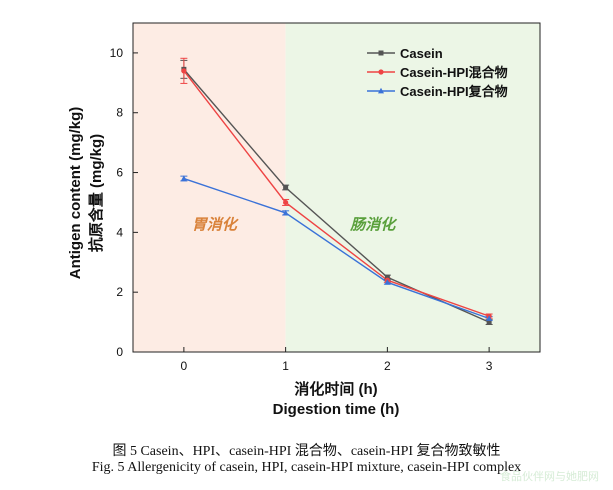  Describe the element at coordinates (119, 113) in the screenshot. I see `y-tick-label-8: 8` at that location.